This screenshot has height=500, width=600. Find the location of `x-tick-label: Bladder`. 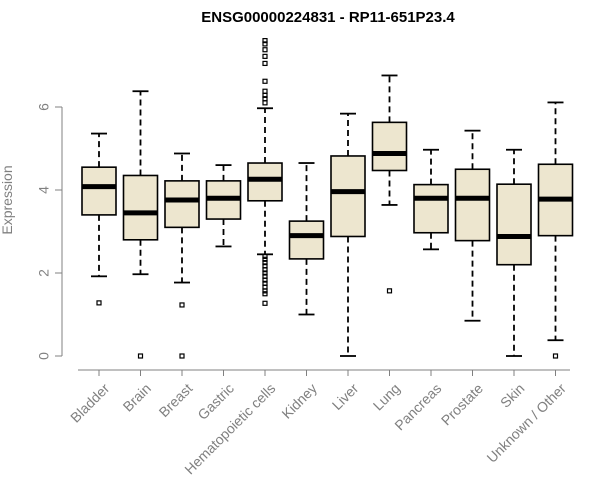

x-tick-label: Bladder is located at coordinates (90, 403).